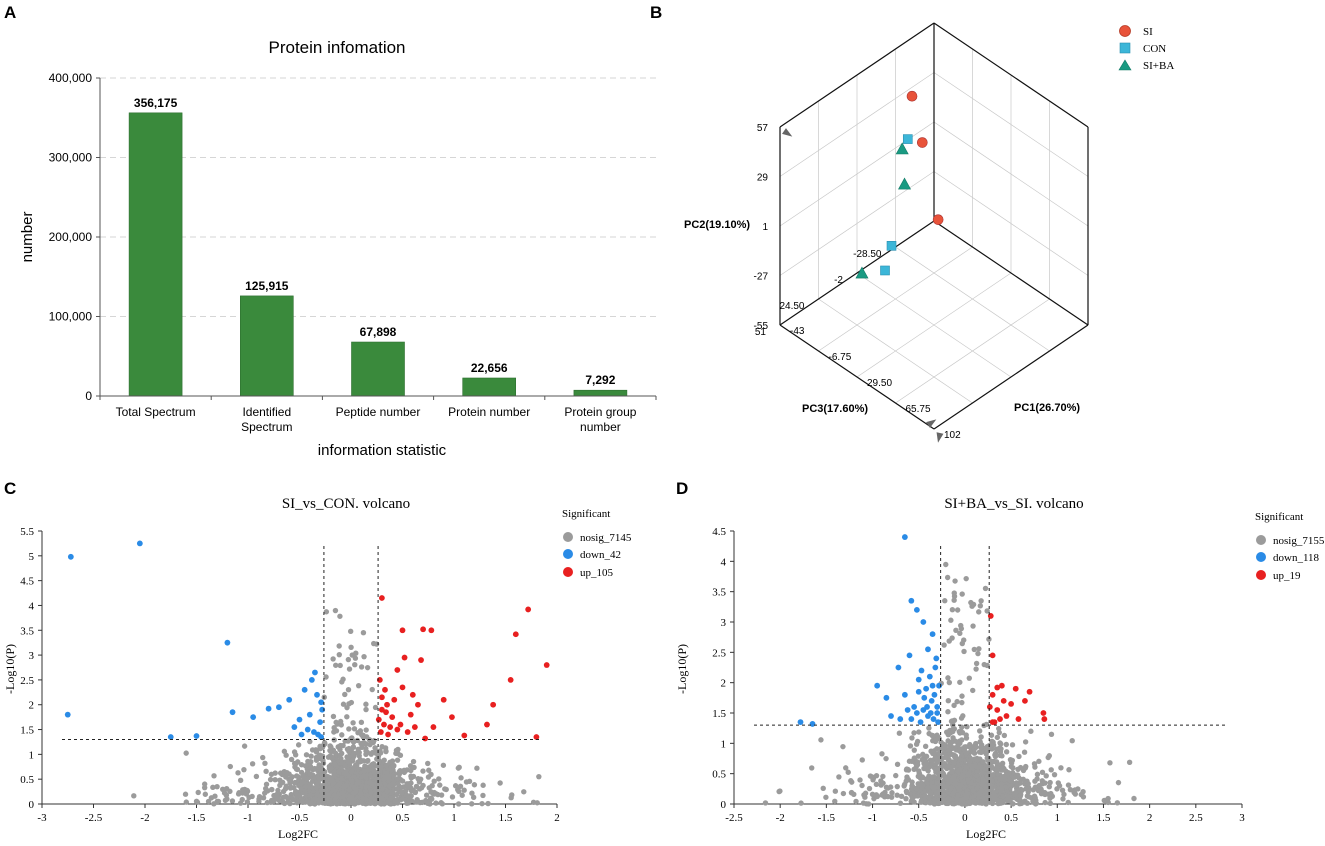 The image size is (1325, 846). I want to click on pca-point-siba, so click(905, 183).